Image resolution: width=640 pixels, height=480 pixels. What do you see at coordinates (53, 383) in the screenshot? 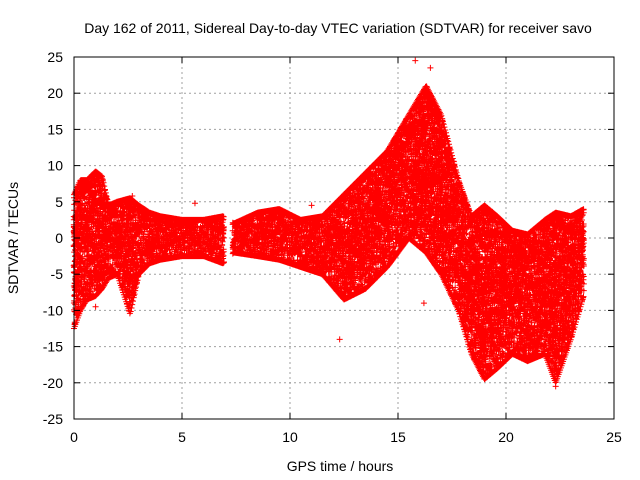
I see `y-tick-label: -20` at bounding box center [53, 383].